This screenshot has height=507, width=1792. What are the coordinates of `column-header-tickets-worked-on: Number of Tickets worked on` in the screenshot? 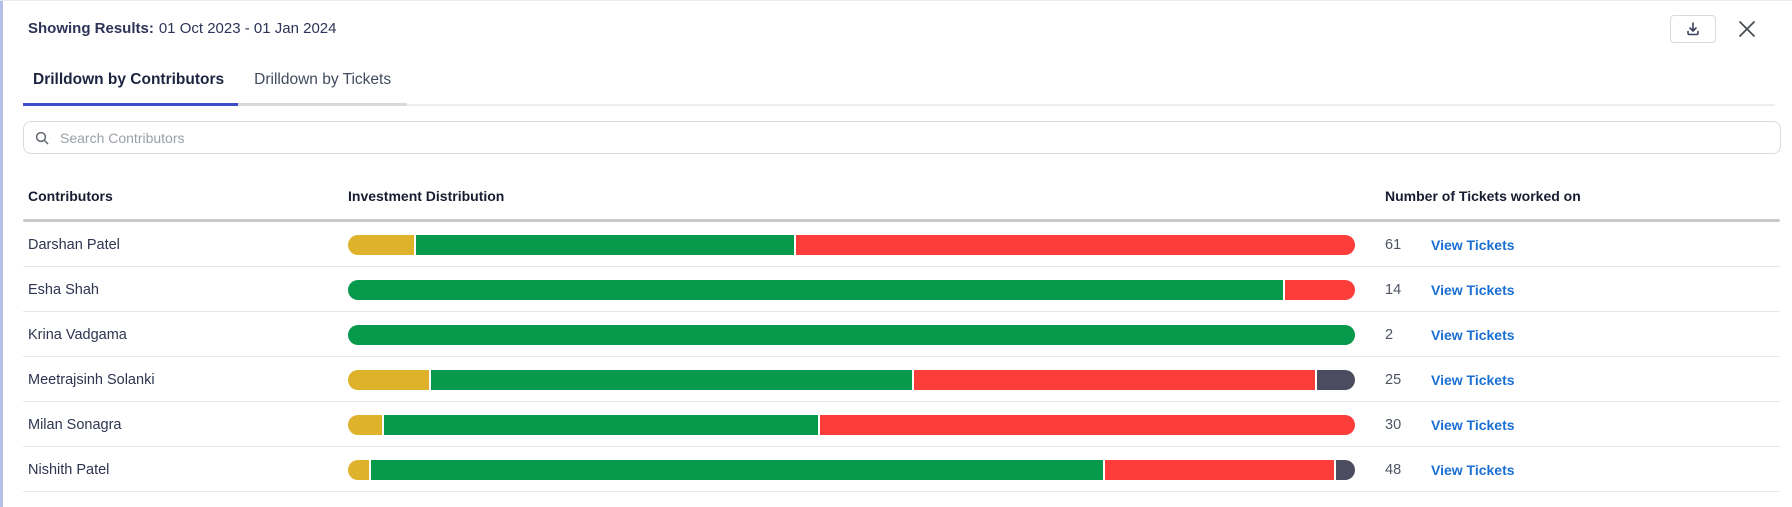 It's located at (1483, 196).